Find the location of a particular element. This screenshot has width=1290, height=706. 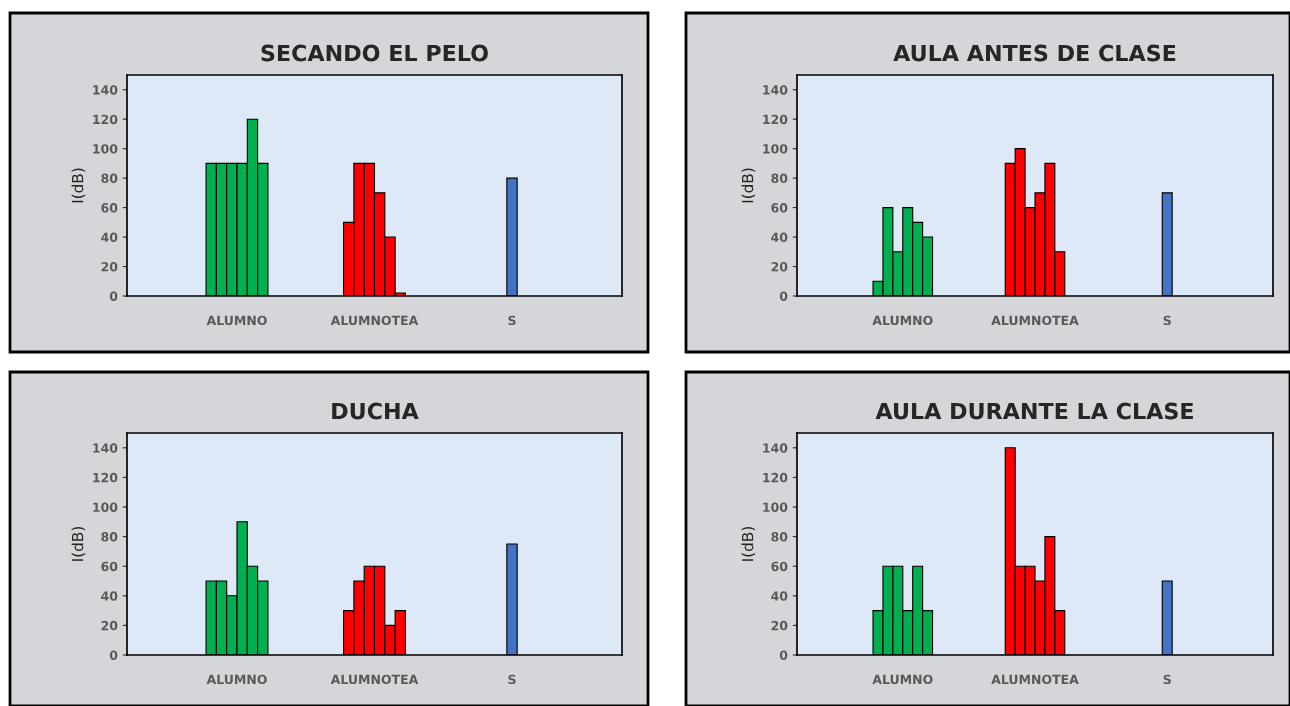

chart-title: DUCHA is located at coordinates (375, 411).